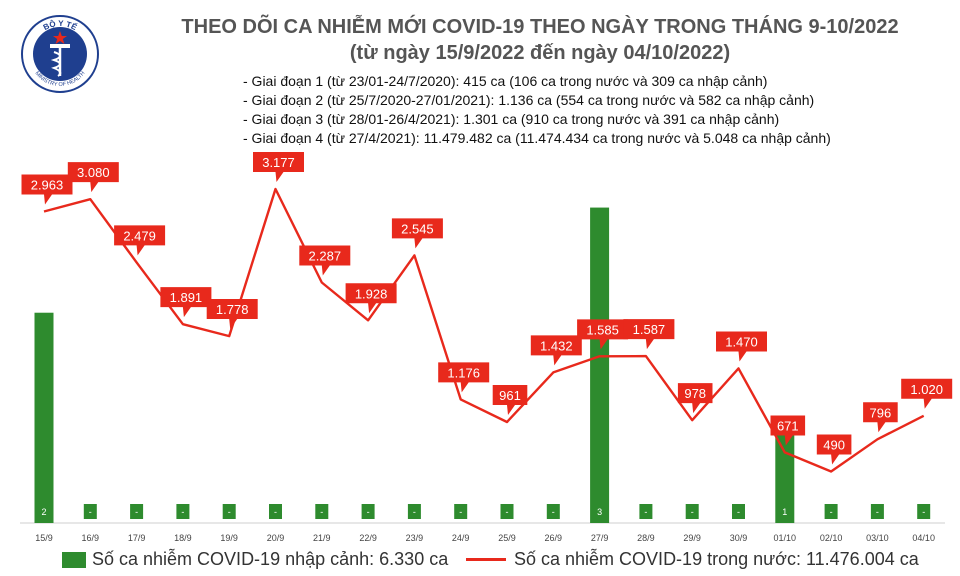  I want to click on bar-label-16/9: -, so click(90, 512).